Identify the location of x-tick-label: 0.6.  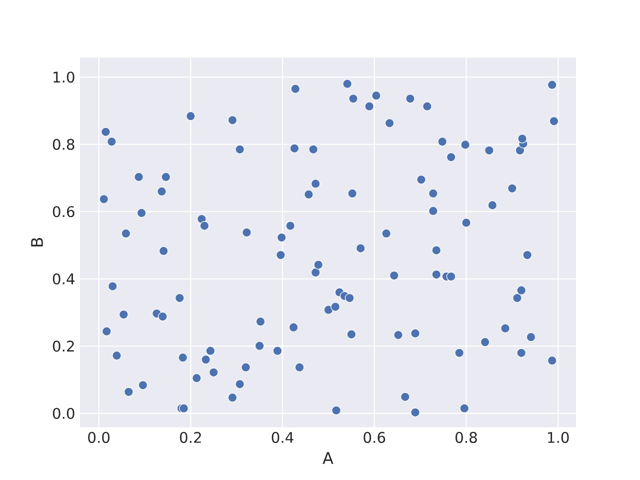
(375, 438).